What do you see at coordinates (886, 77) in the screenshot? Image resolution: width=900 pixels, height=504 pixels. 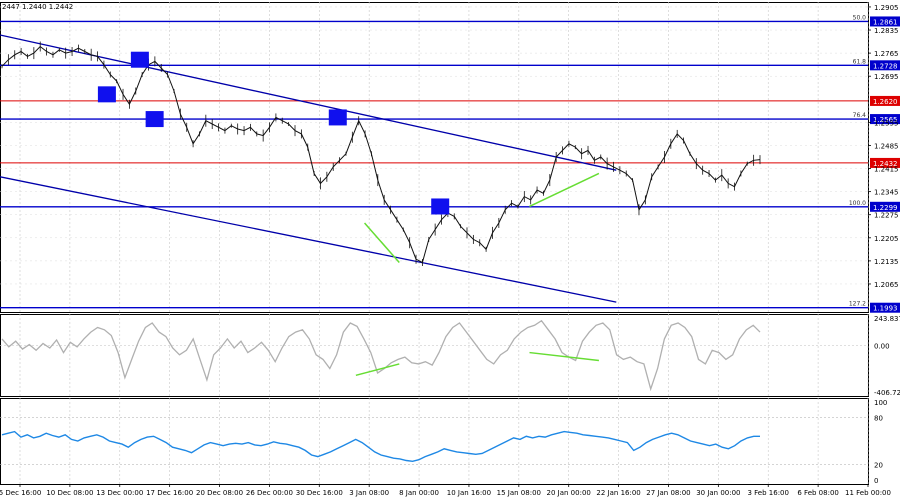 I see `price-tick-label: 1.2695` at bounding box center [886, 77].